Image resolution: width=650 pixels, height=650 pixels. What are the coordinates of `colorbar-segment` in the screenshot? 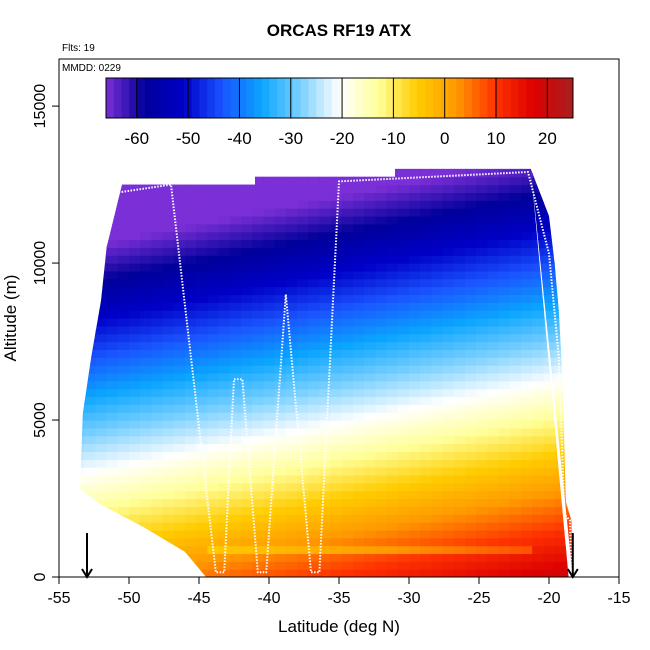 It's located at (538, 98).